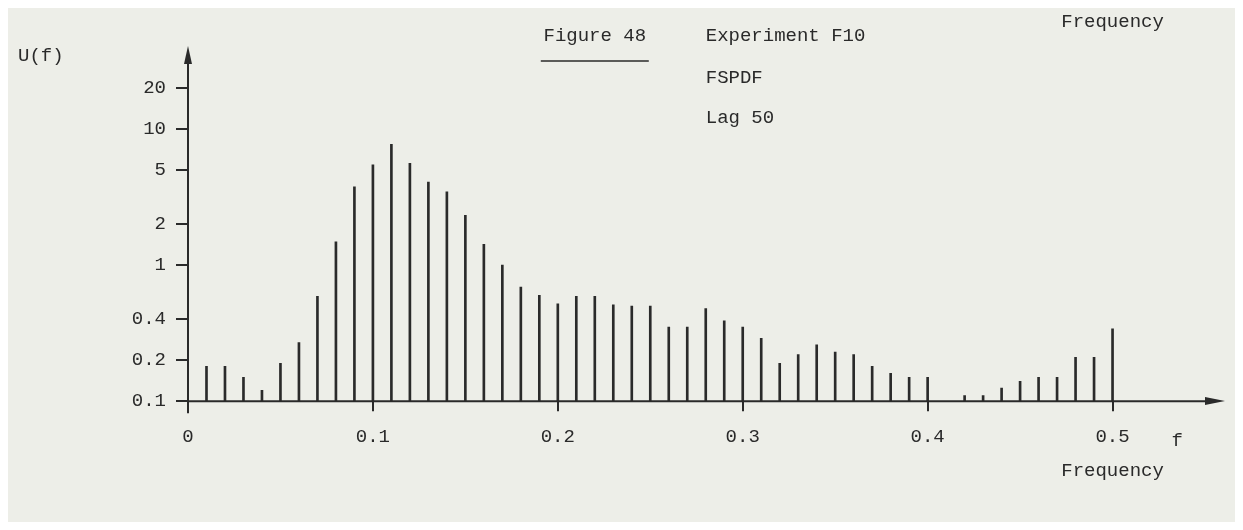  Describe the element at coordinates (373, 436) in the screenshot. I see `x-tick-label: 0.1` at that location.